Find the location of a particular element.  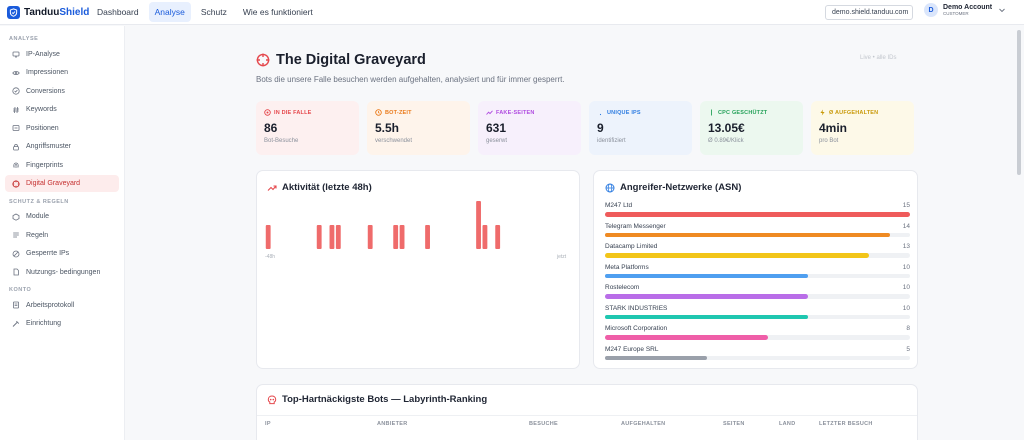

sidebar-section-title: ANALYSE is located at coordinates (24, 39).